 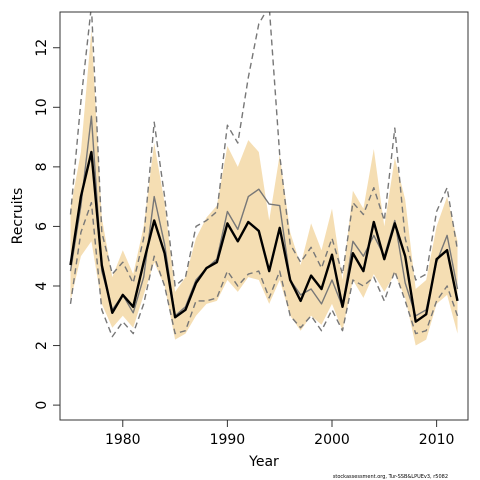 I want to click on y-tick-label: 6, so click(x=42, y=226).